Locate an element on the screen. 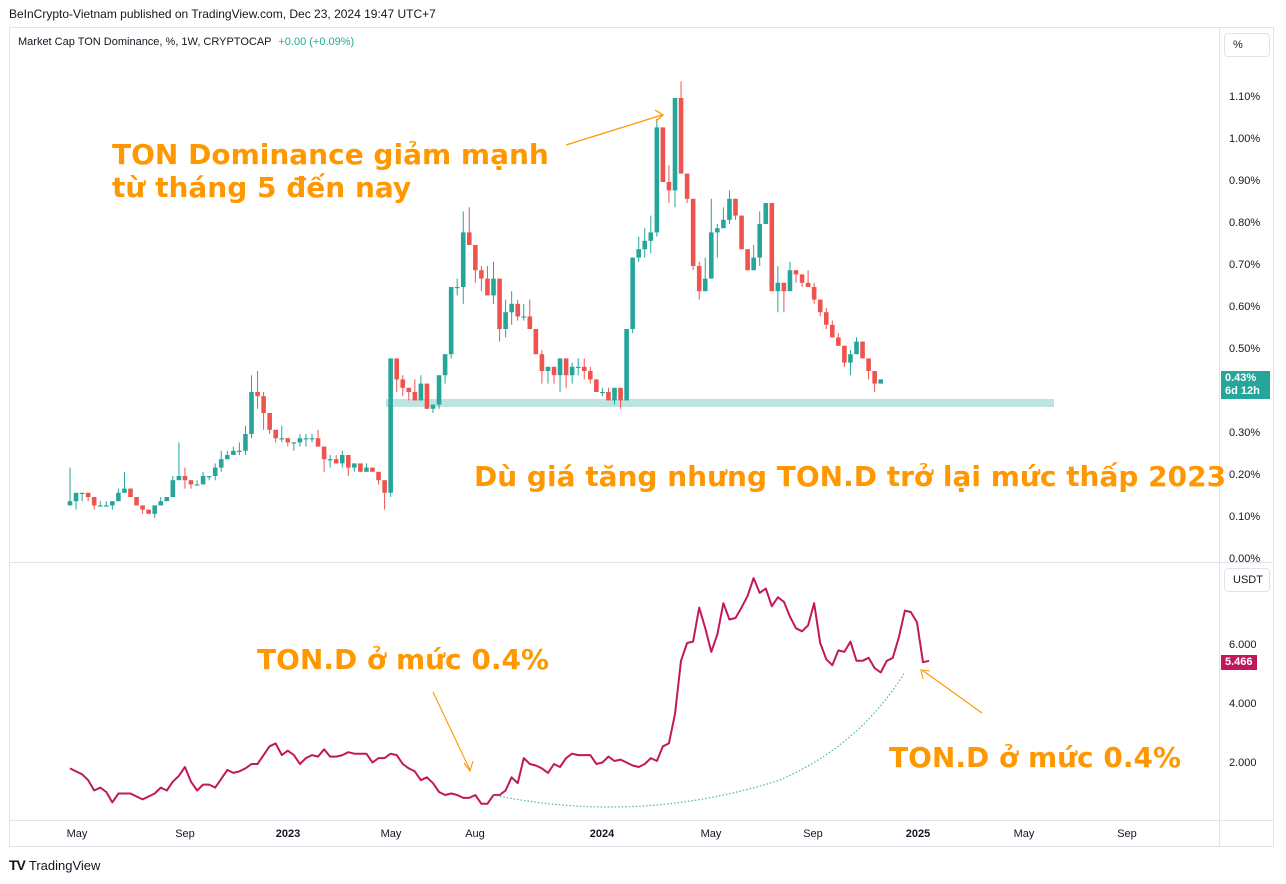 The height and width of the screenshot is (884, 1286). last-price-tag: 0.43% 6d 12h is located at coordinates (1245, 385).